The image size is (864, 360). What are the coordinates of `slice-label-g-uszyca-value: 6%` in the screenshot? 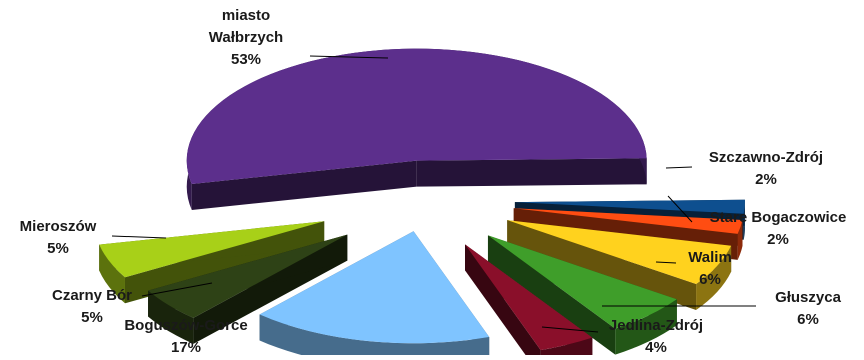 It's located at (808, 319).